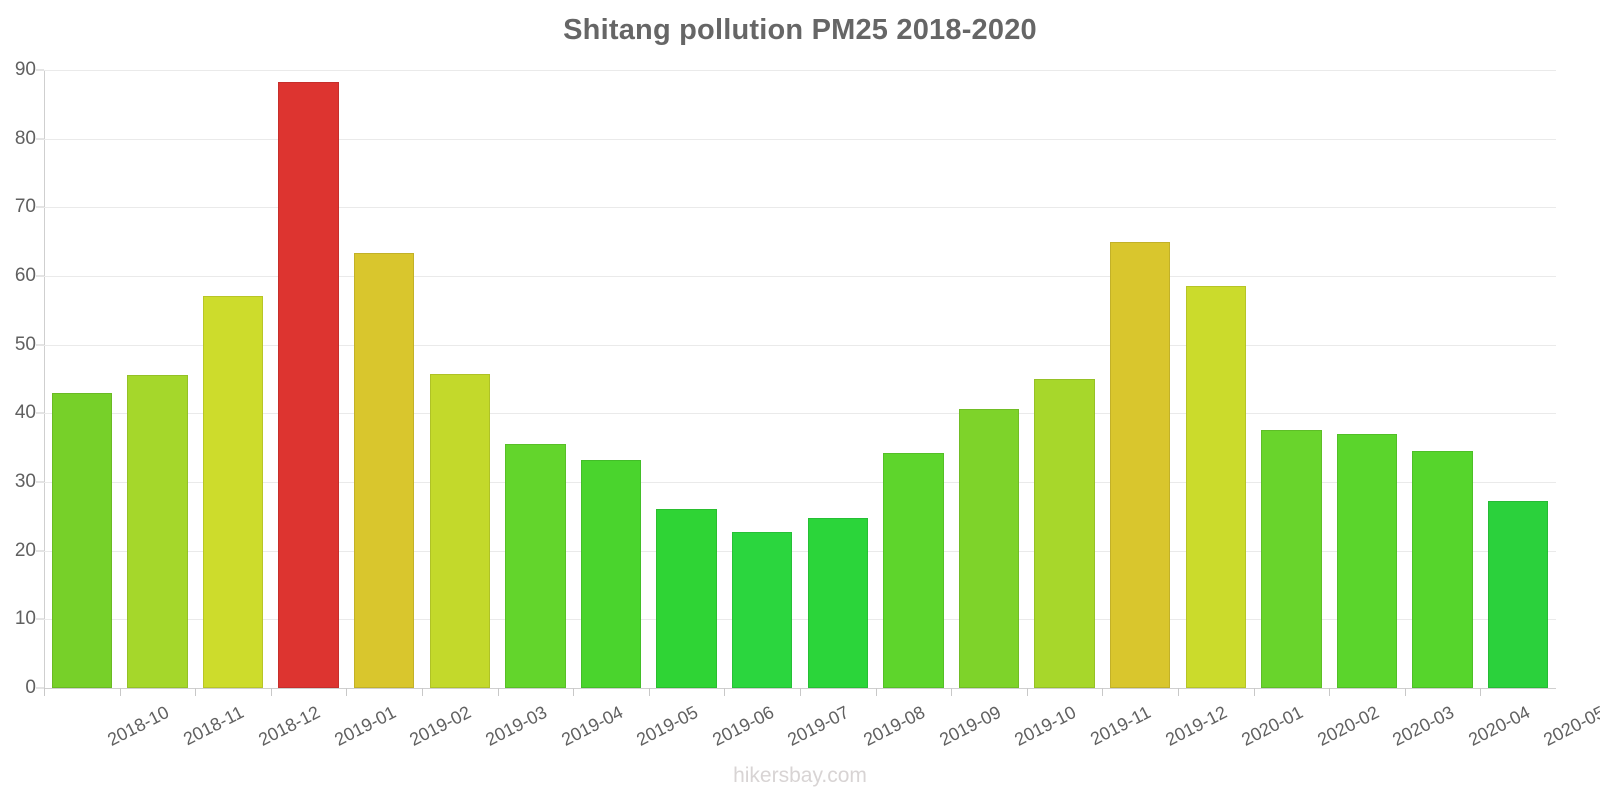 The height and width of the screenshot is (800, 1600). Describe the element at coordinates (25, 619) in the screenshot. I see `y-axis-tick-label: 10` at that location.